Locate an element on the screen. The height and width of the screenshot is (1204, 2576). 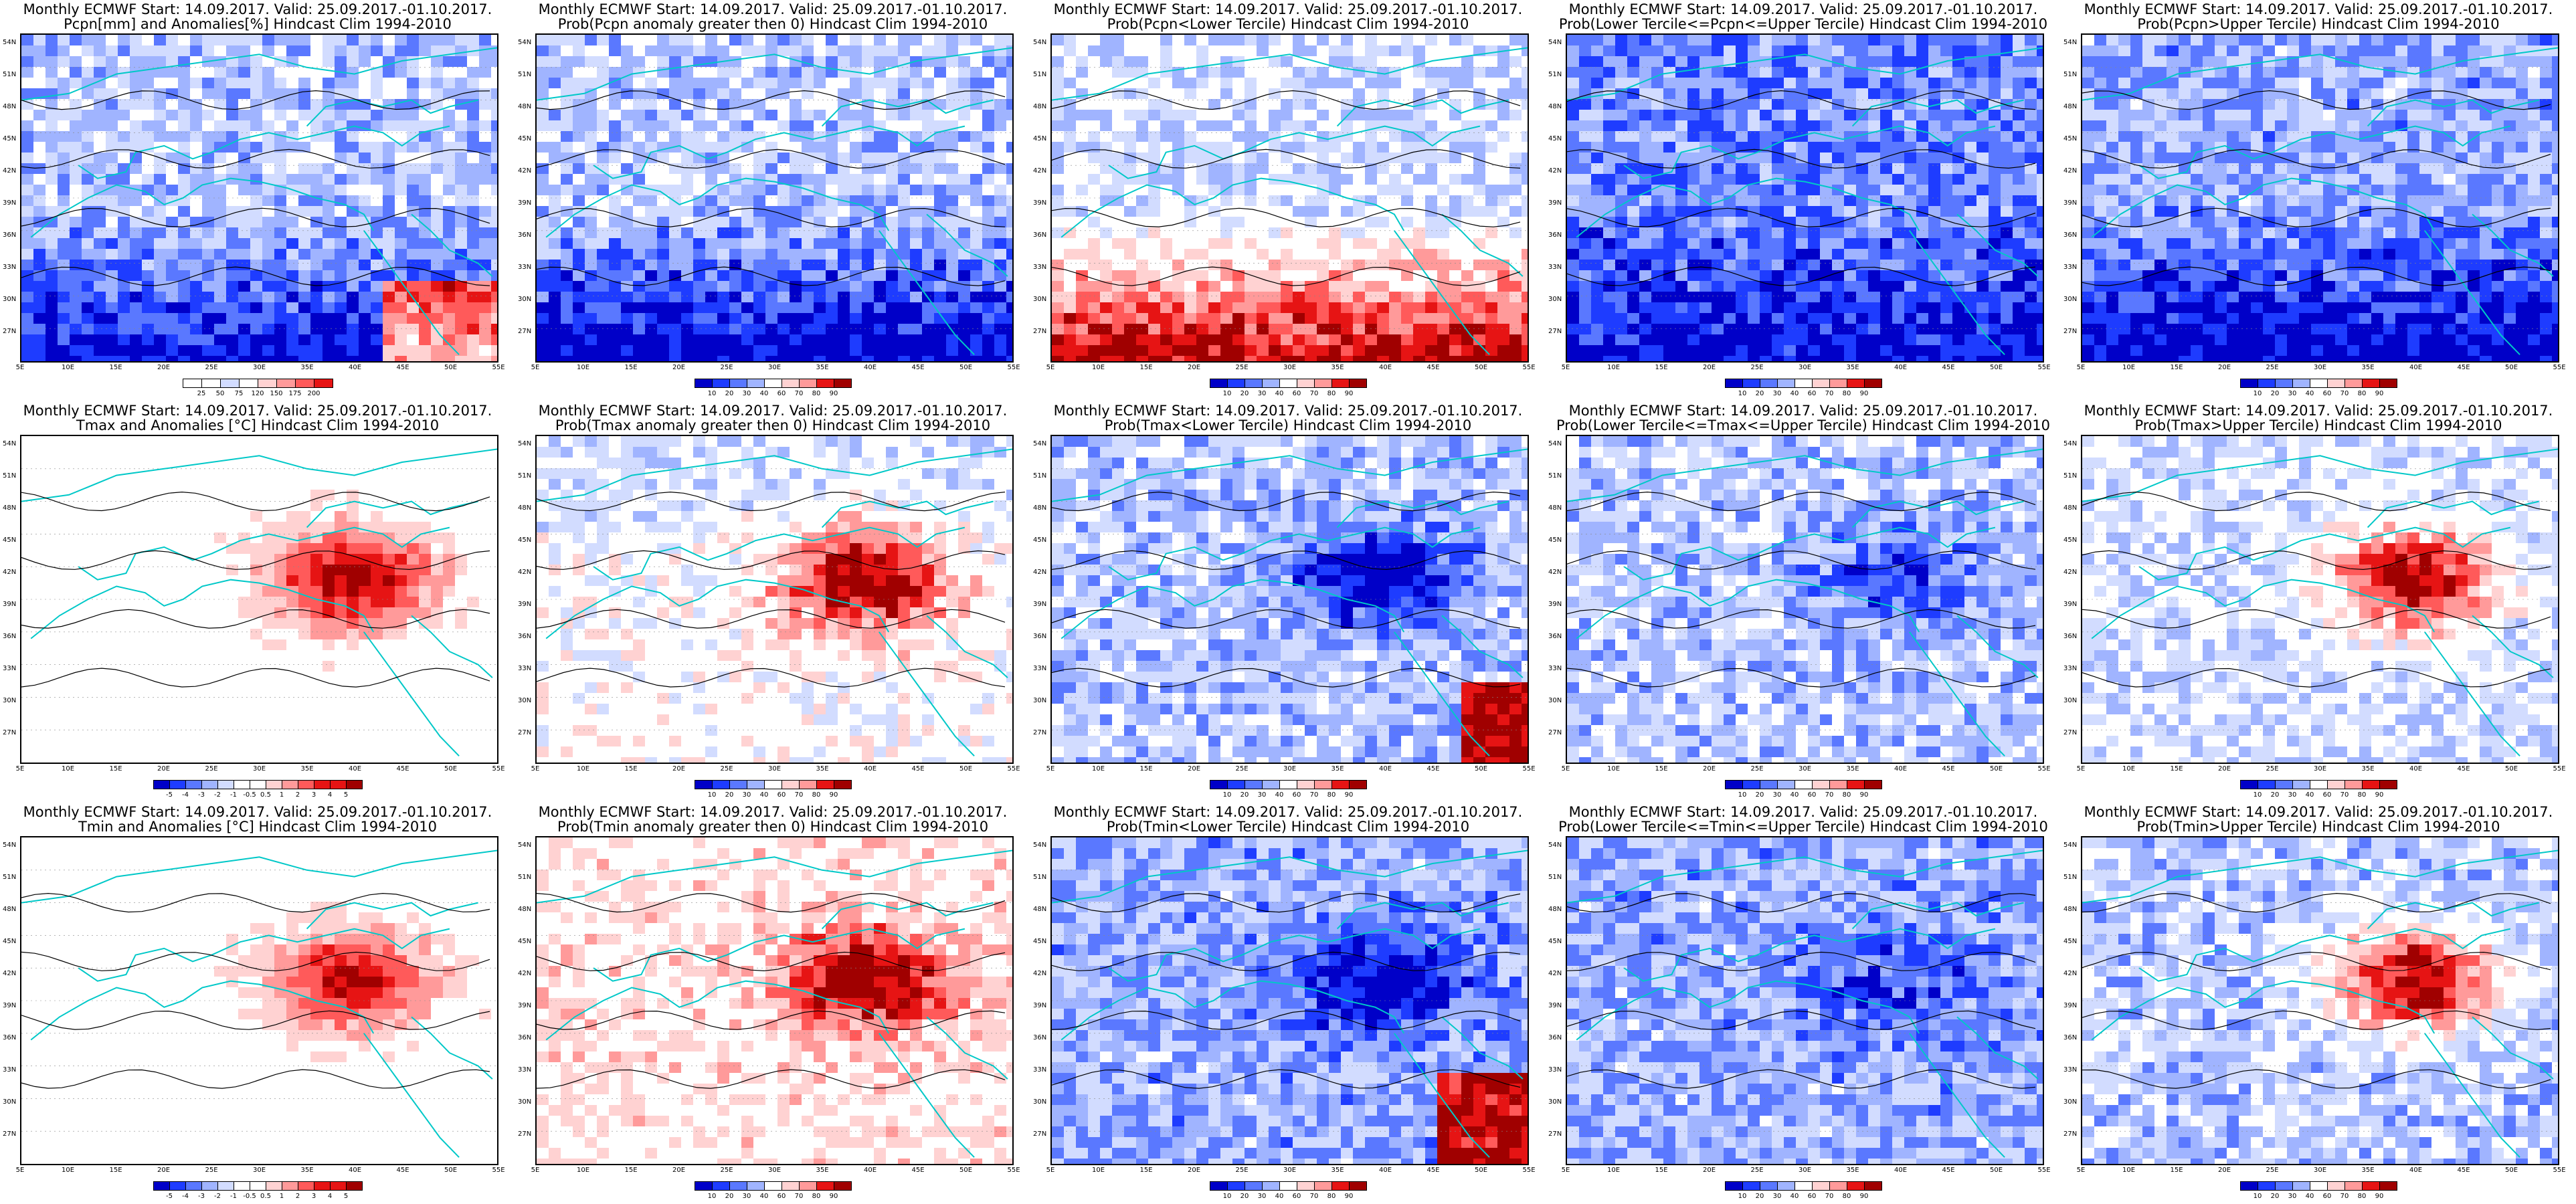
colorbar-tick-label: 200 is located at coordinates (313, 393).